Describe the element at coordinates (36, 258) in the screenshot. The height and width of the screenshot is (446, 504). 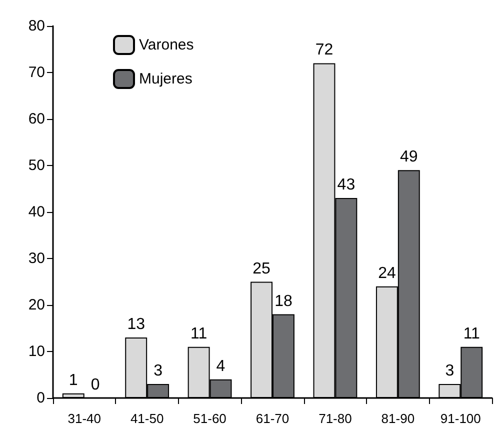
I see `y-tick-label: 30` at that location.